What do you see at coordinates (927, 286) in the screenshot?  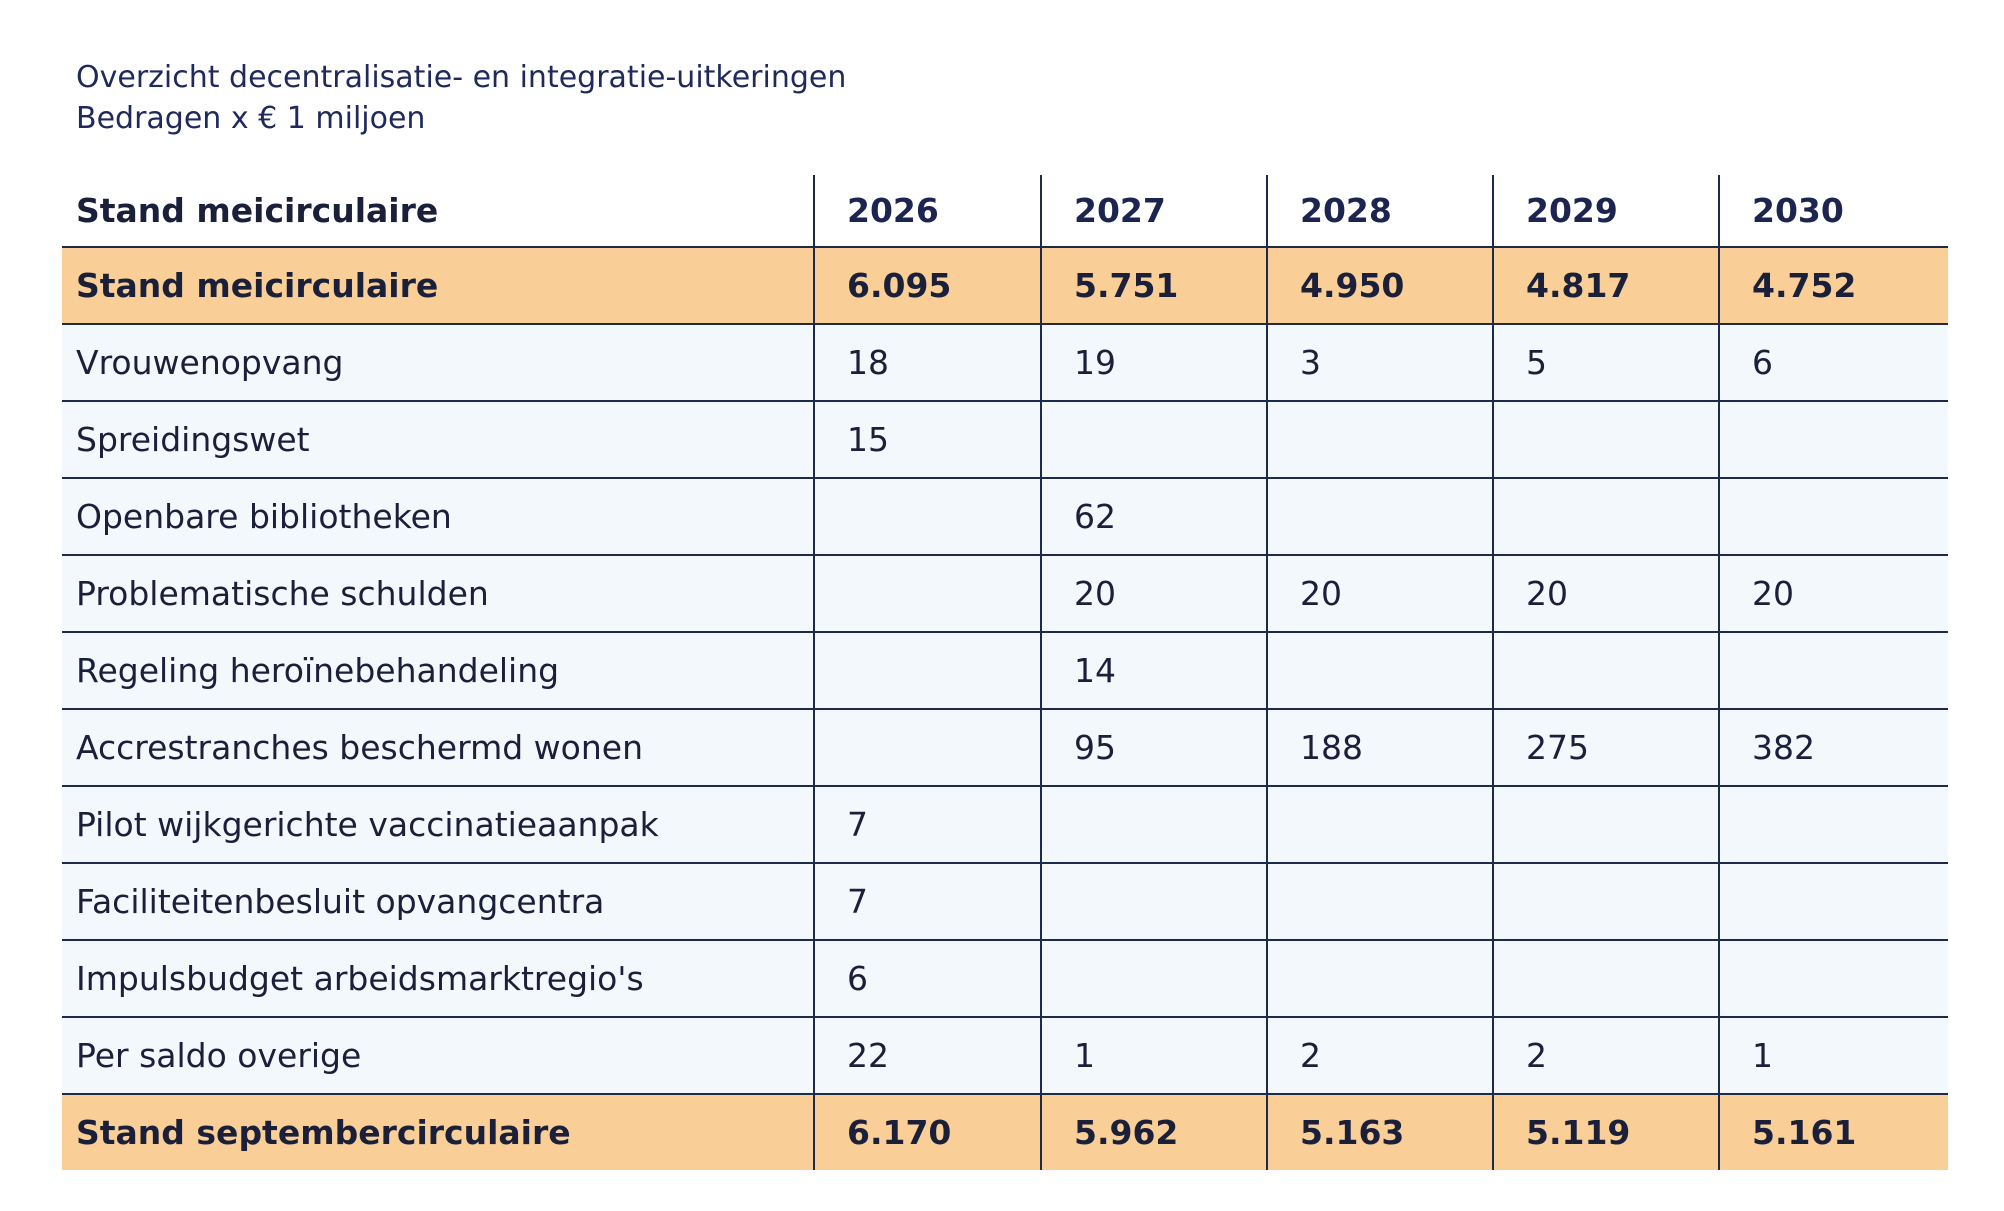 I see `value-cell: 6.095` at bounding box center [927, 286].